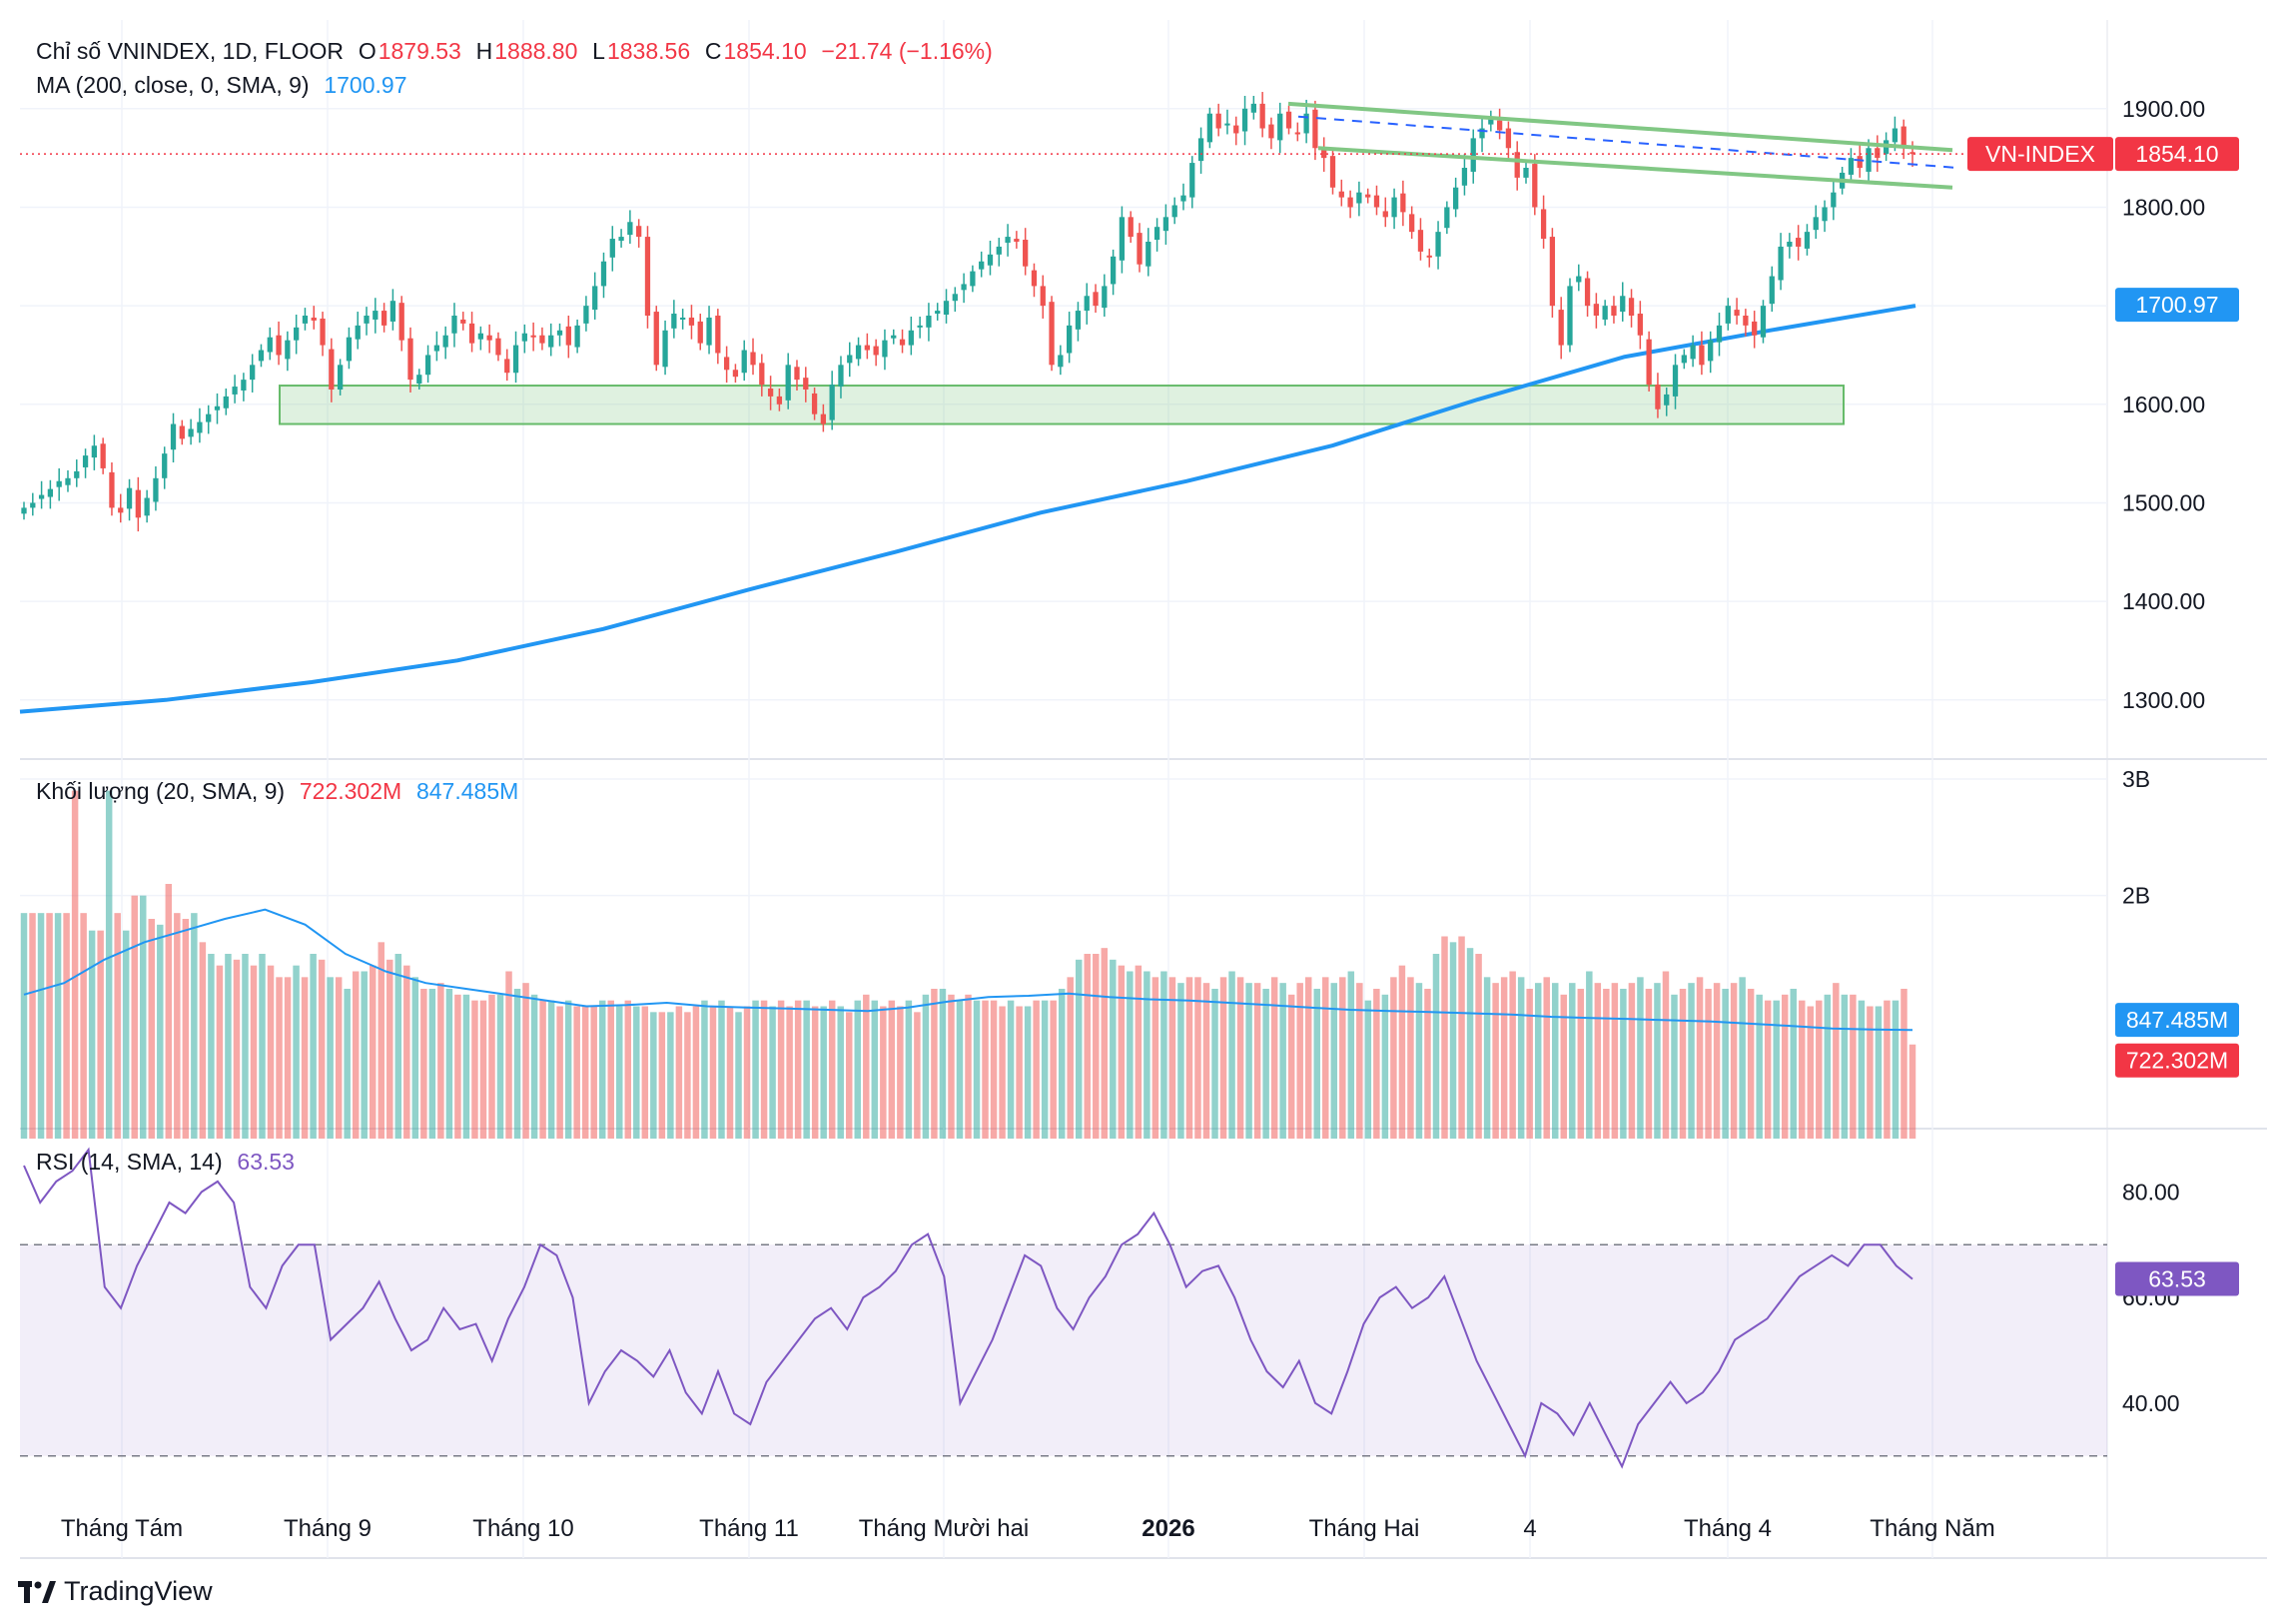 The image size is (2285, 1624). I want to click on legend-ma: MA (200, close, 0, SMA, 9) 1700.97, so click(222, 85).